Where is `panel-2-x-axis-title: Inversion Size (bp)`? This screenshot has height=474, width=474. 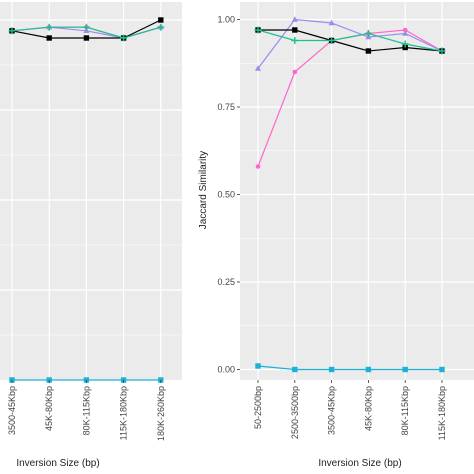 panel-2-x-axis-title: Inversion Size (bp) is located at coordinates (359, 463).